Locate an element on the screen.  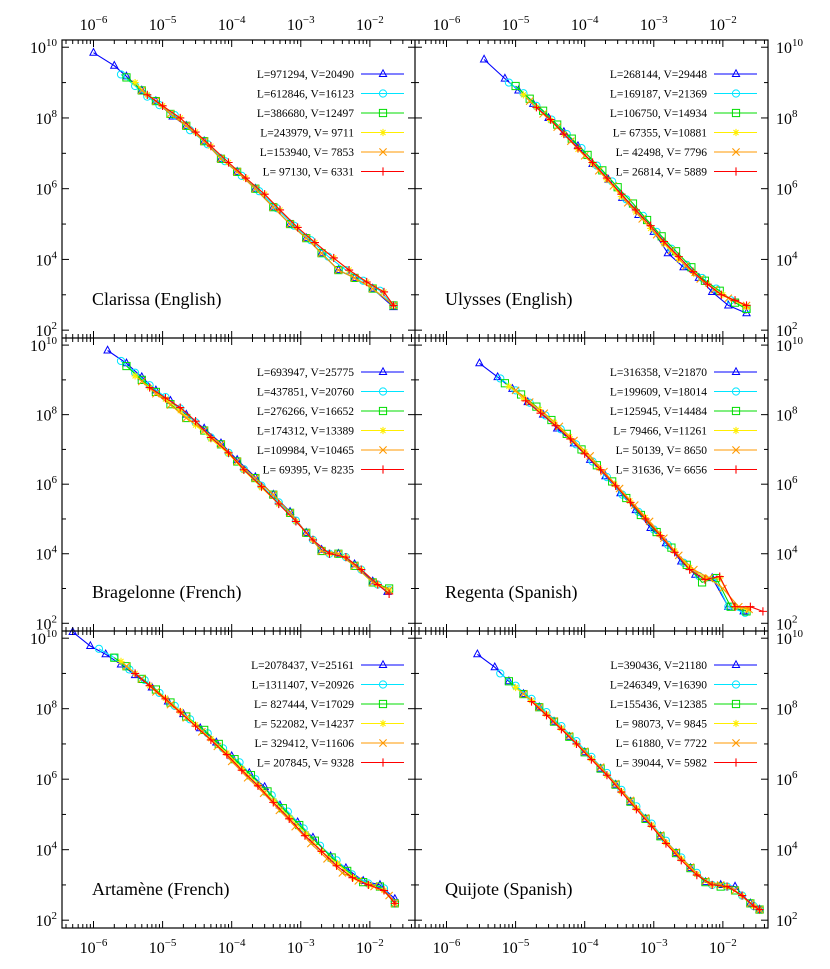
legend-label: L= 39044, V= 5982 is located at coordinates (662, 764).